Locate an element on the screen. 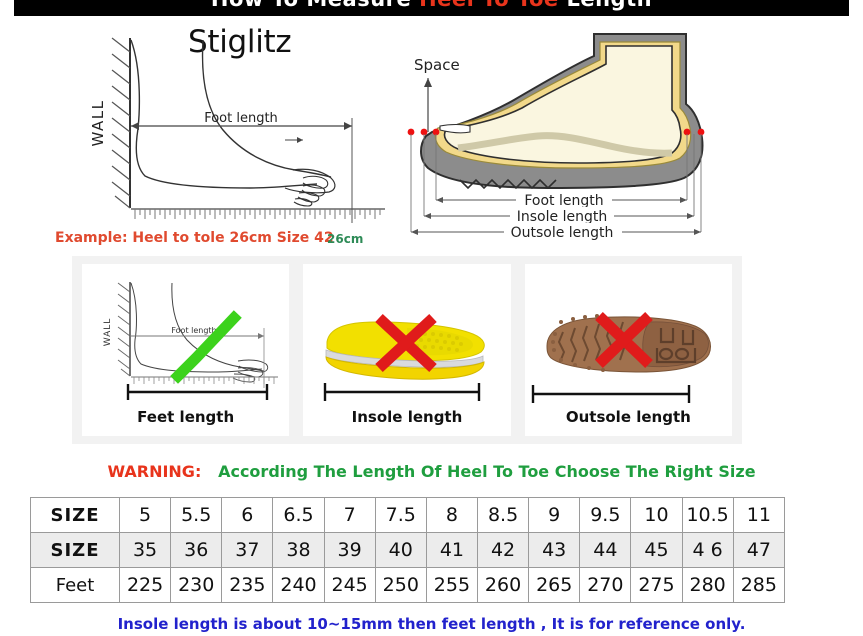  cell: 260 is located at coordinates (503, 585).